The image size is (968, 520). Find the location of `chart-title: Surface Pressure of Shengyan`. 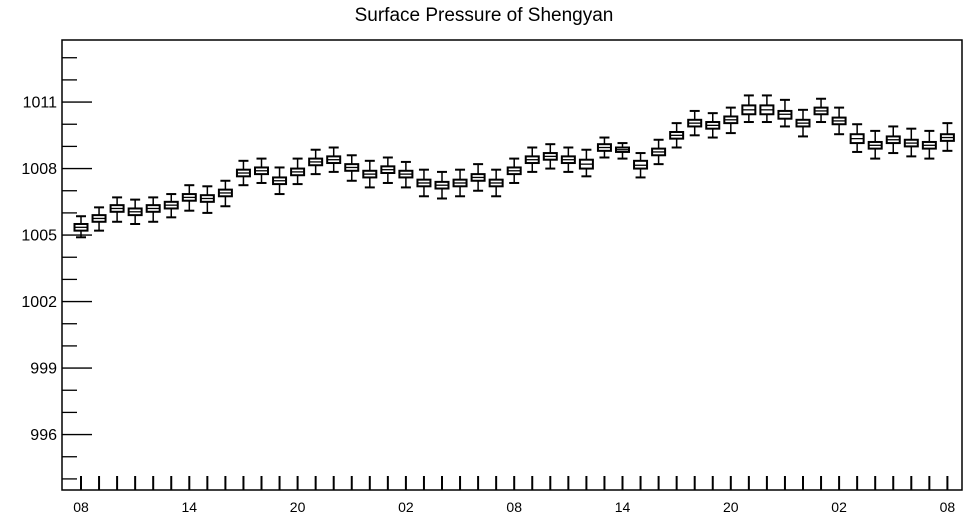

chart-title: Surface Pressure of Shengyan is located at coordinates (484, 15).